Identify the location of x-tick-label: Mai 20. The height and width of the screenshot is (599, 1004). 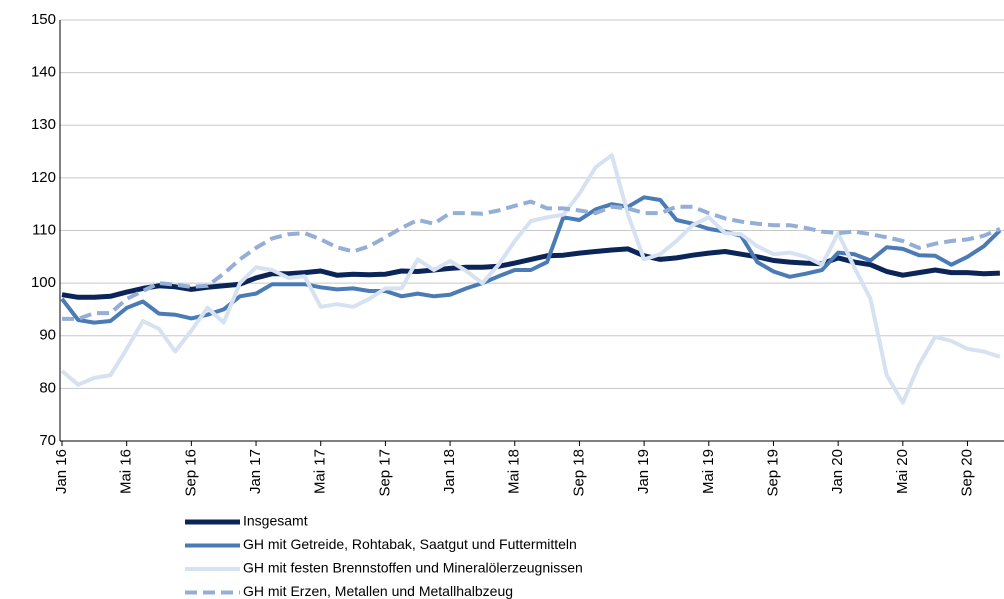
(902, 471).